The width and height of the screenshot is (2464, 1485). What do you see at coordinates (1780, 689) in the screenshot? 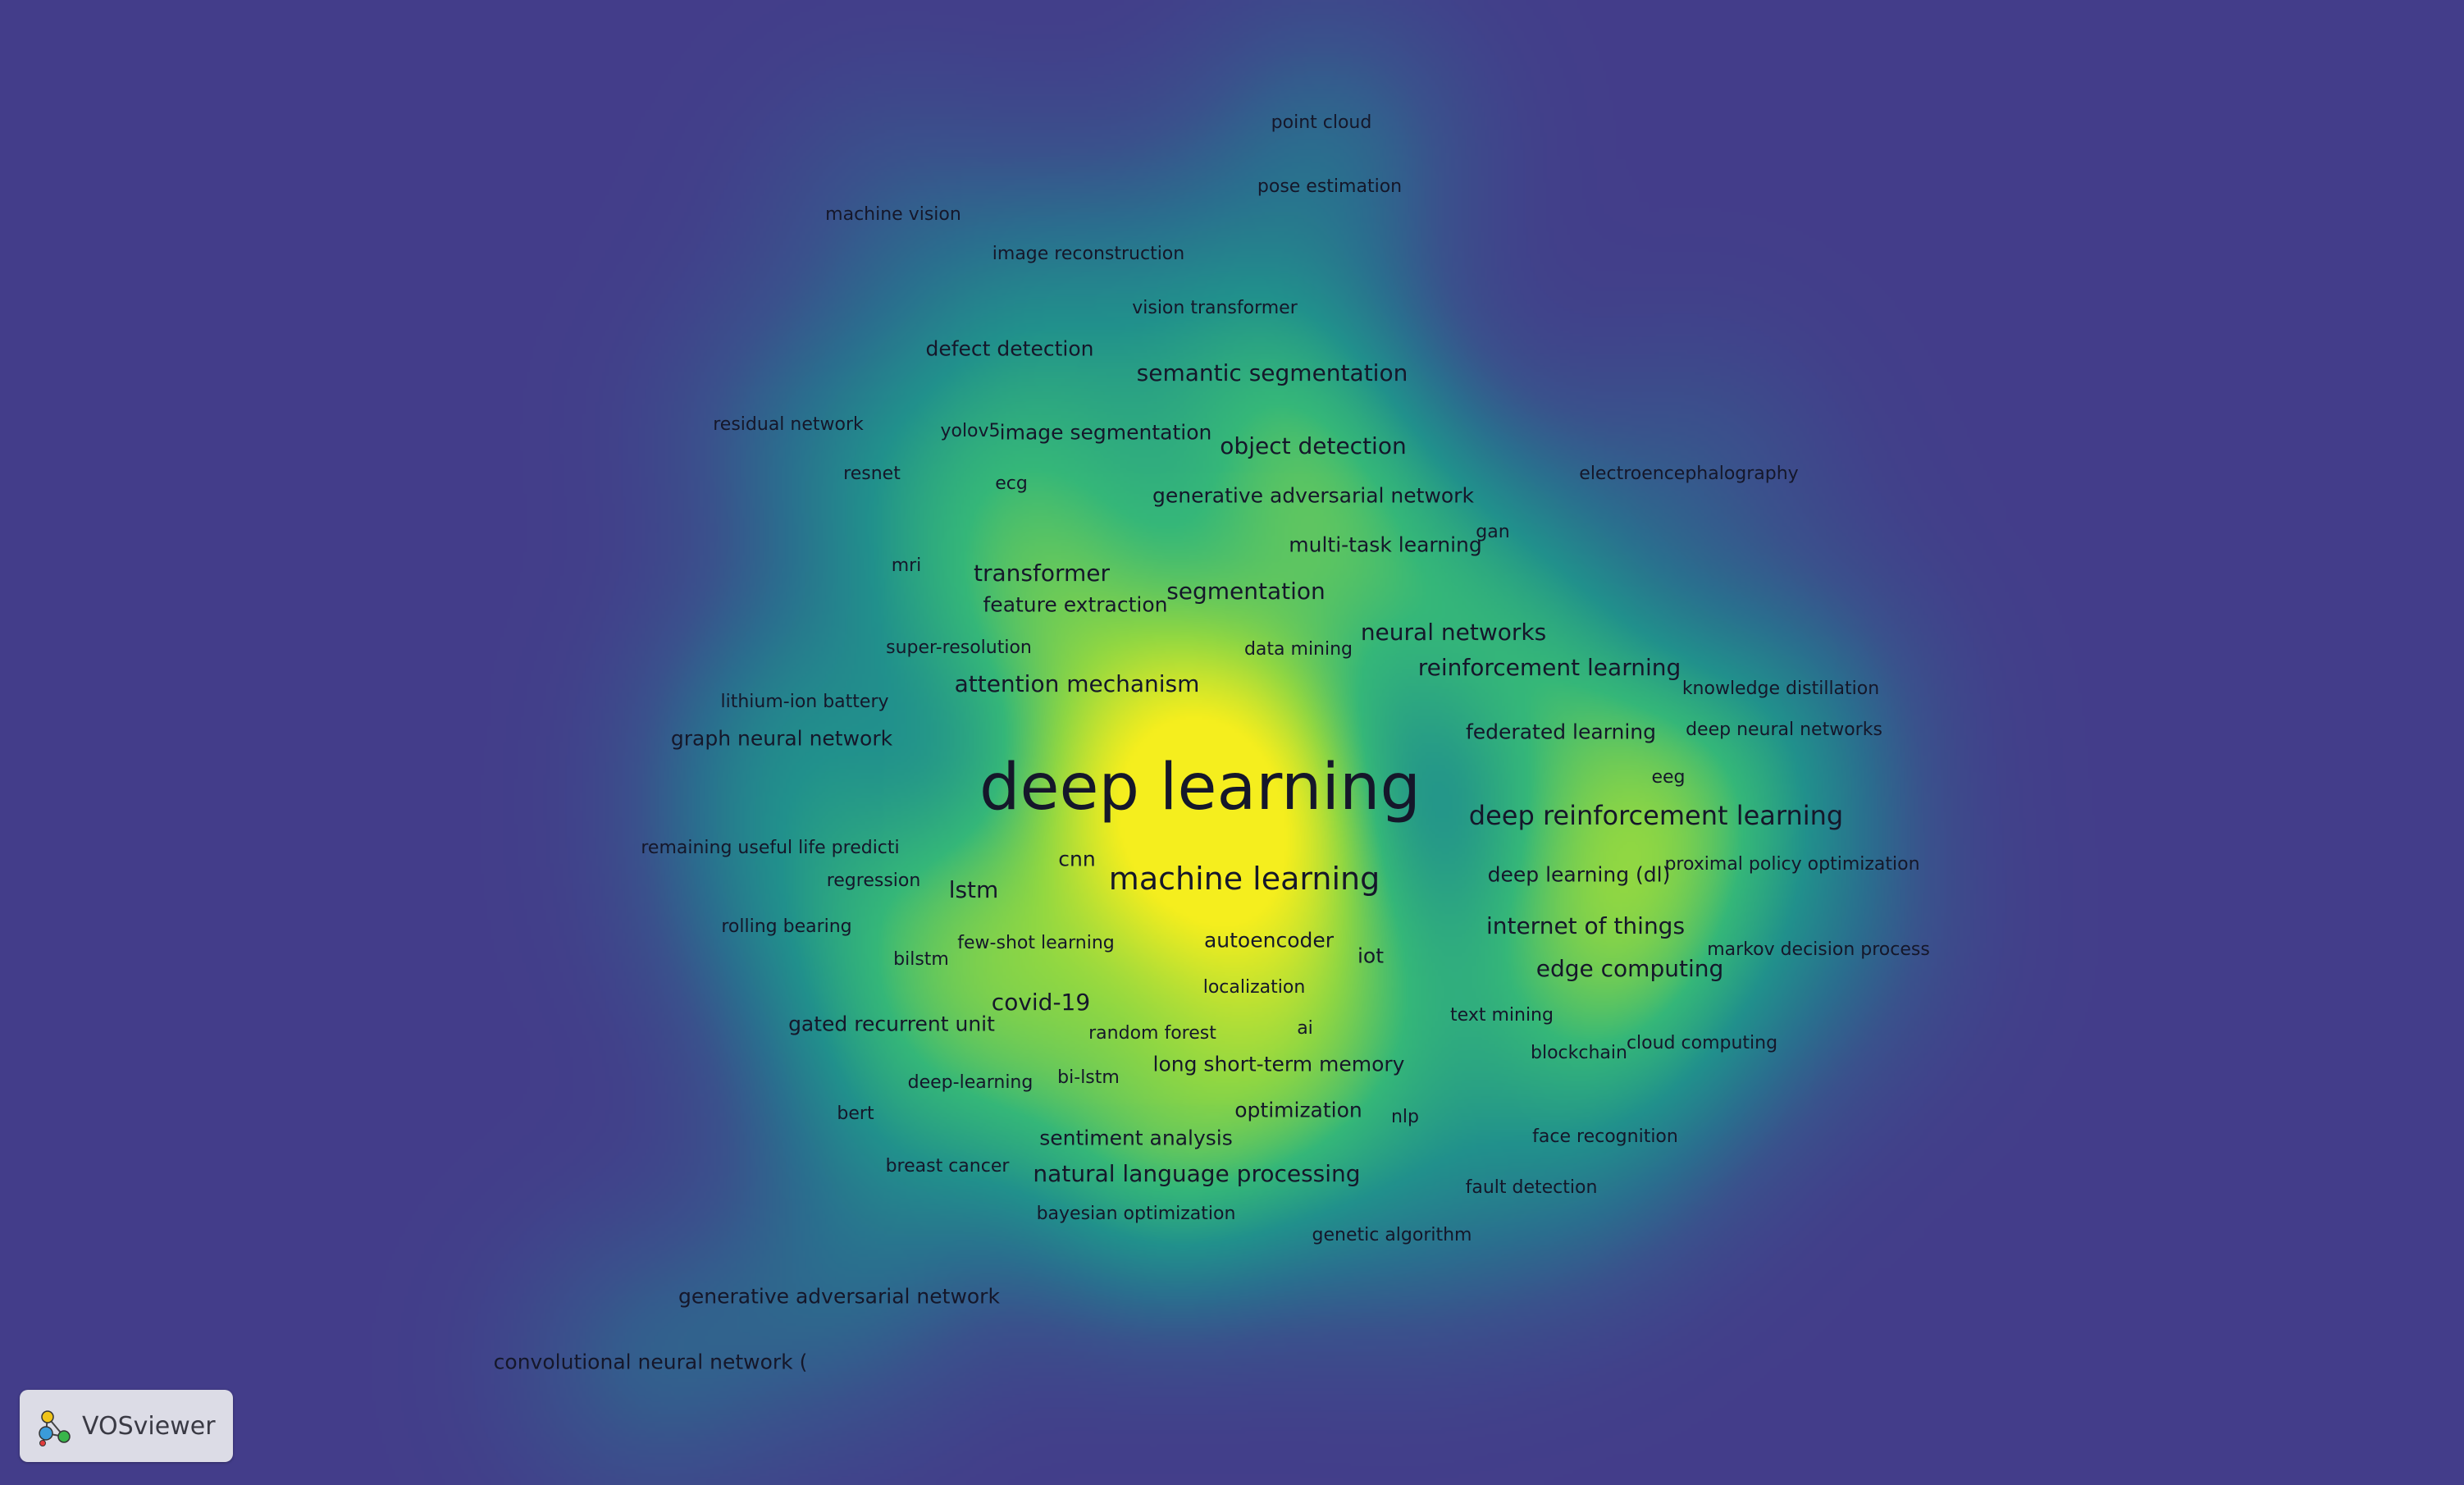
I see `keyword-knowledge-distillation: knowledge distillation` at bounding box center [1780, 689].